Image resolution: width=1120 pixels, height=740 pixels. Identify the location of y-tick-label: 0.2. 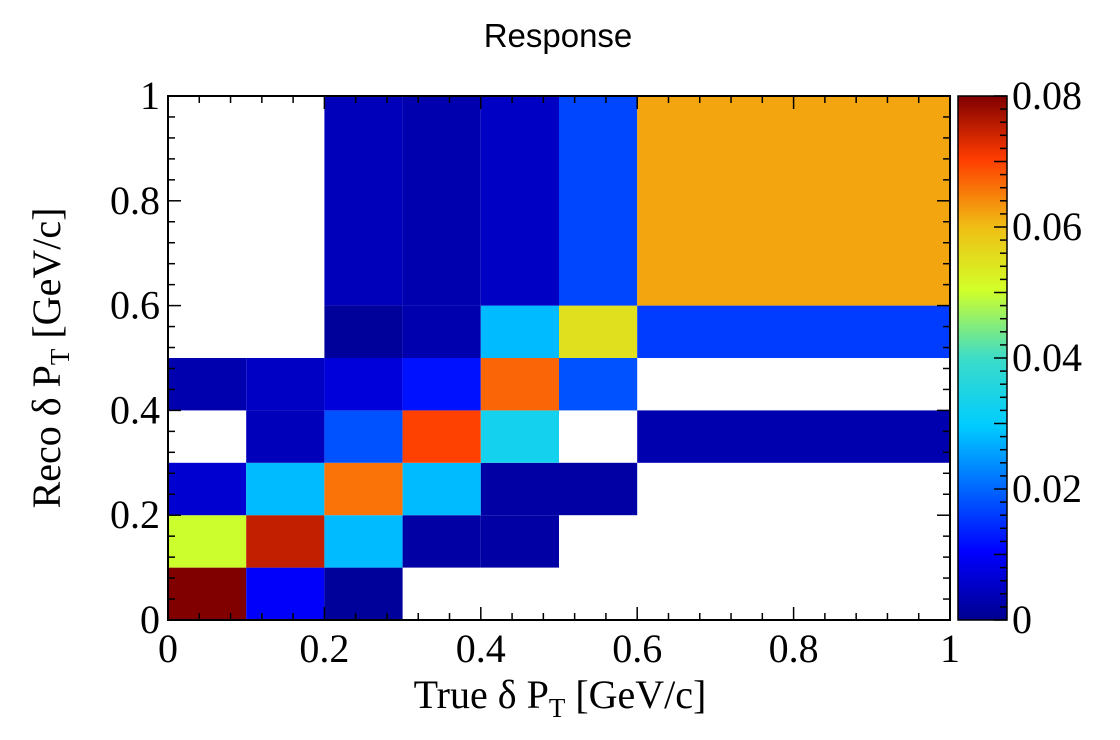
(135, 514).